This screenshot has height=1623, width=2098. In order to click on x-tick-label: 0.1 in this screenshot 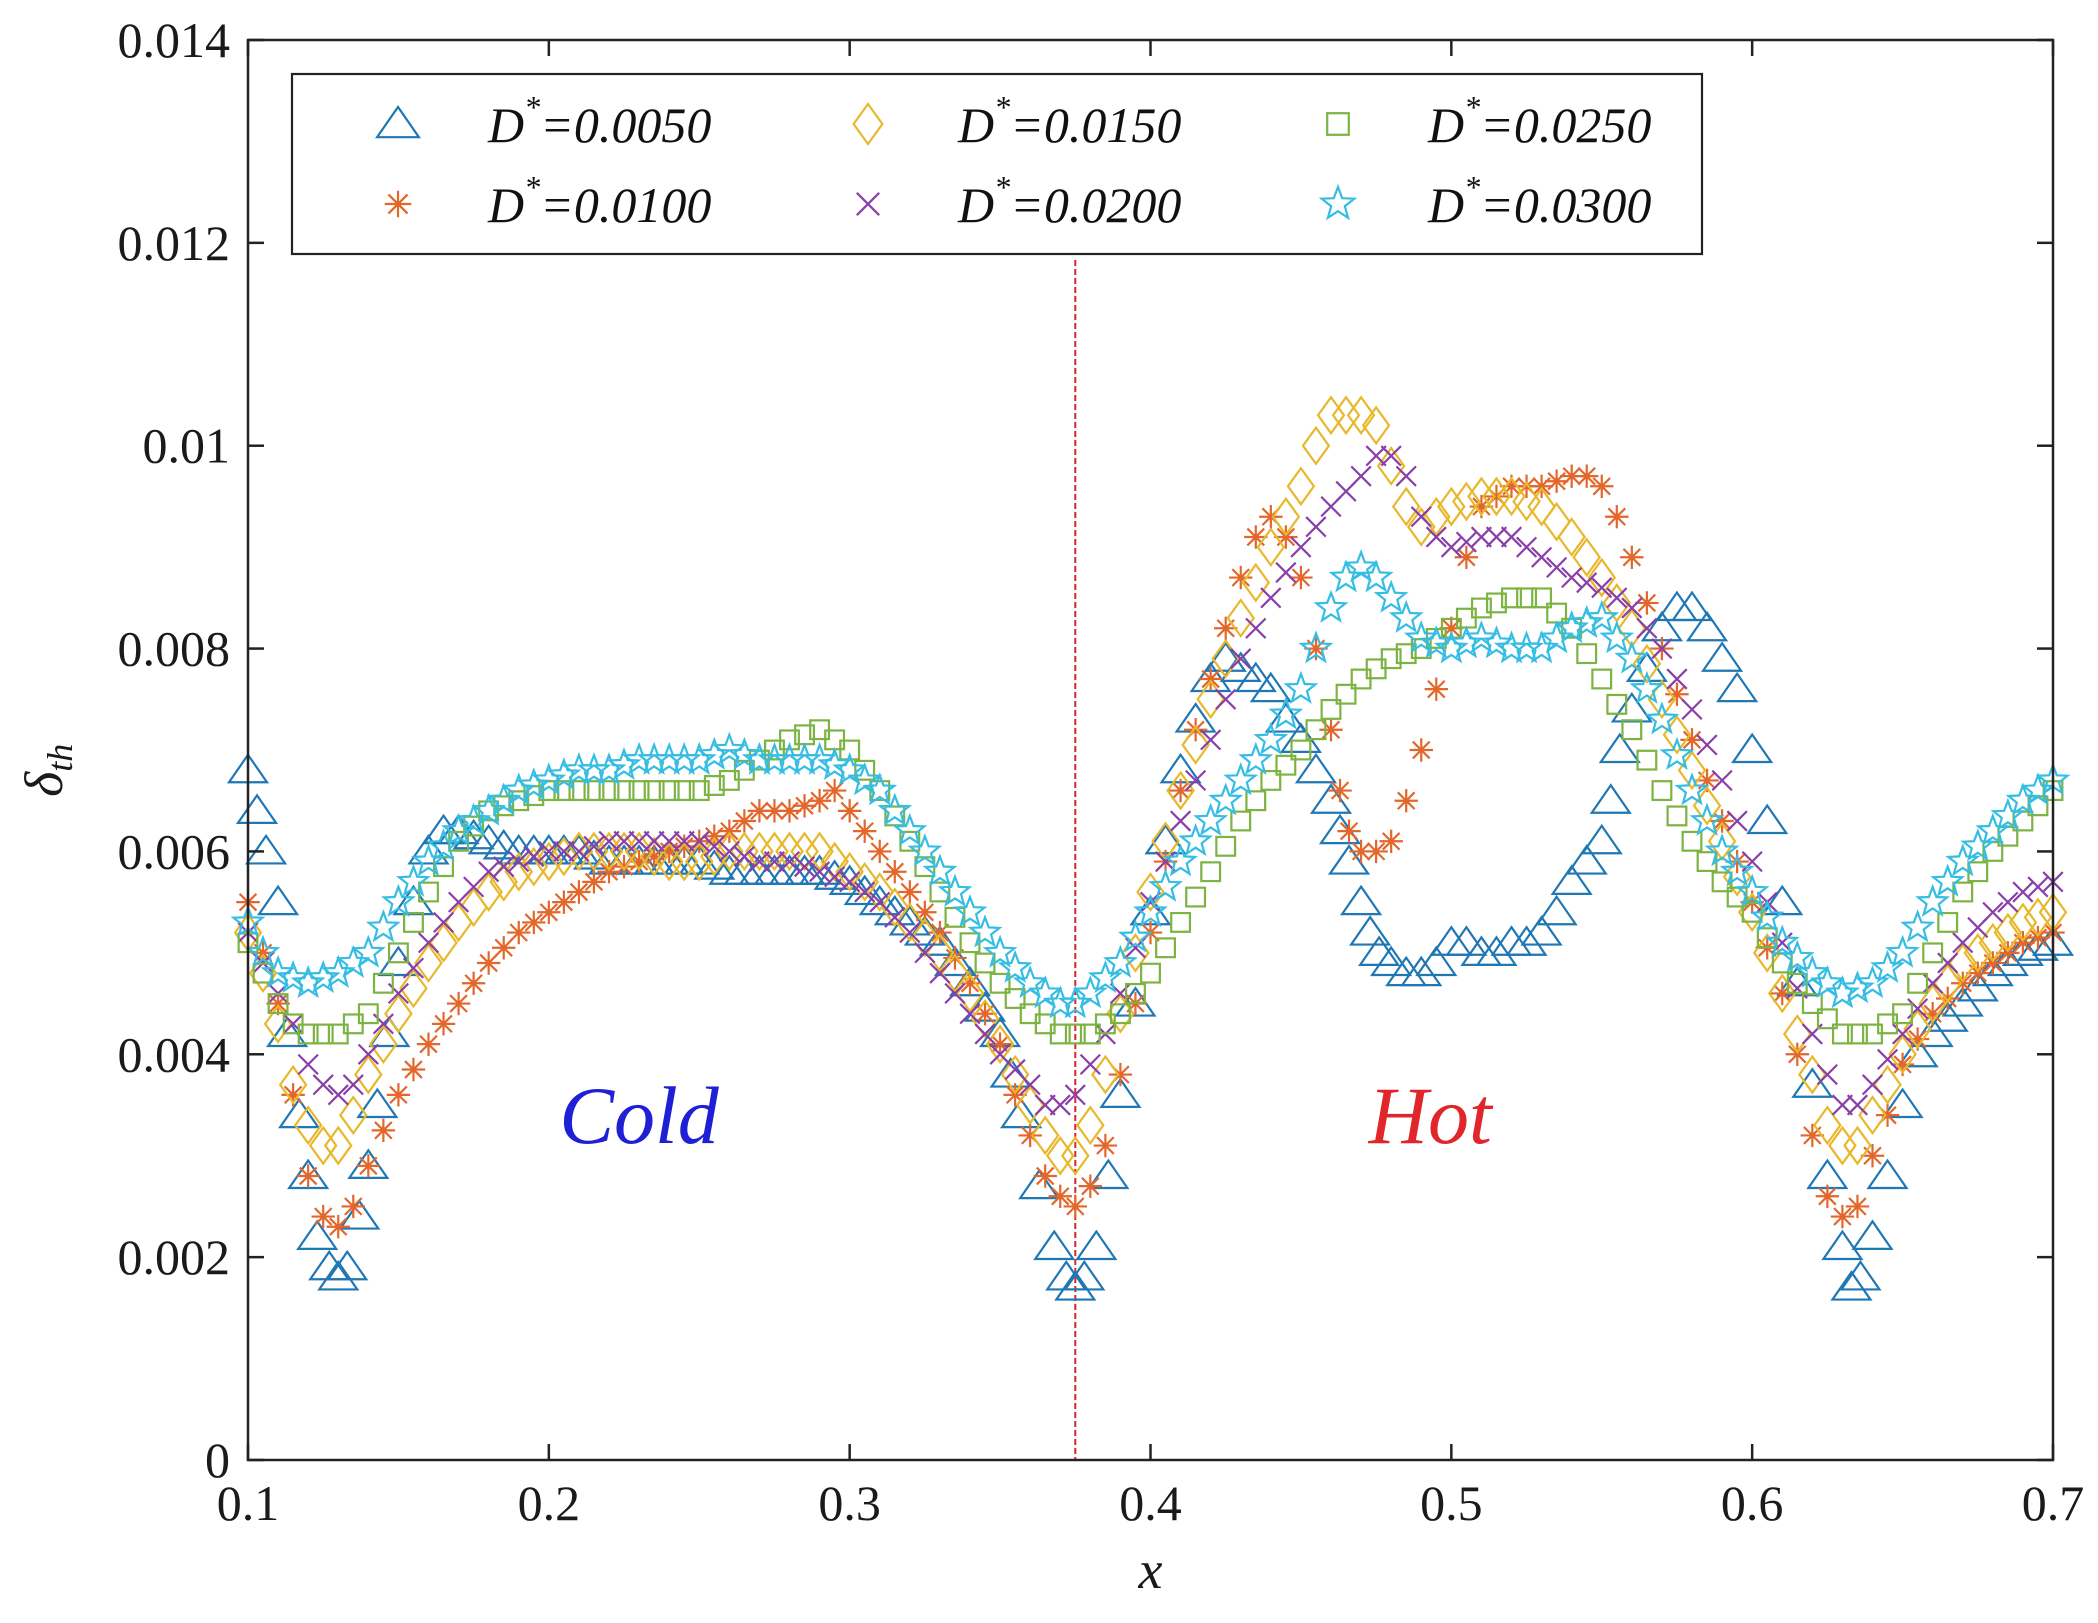, I will do `click(248, 1503)`.